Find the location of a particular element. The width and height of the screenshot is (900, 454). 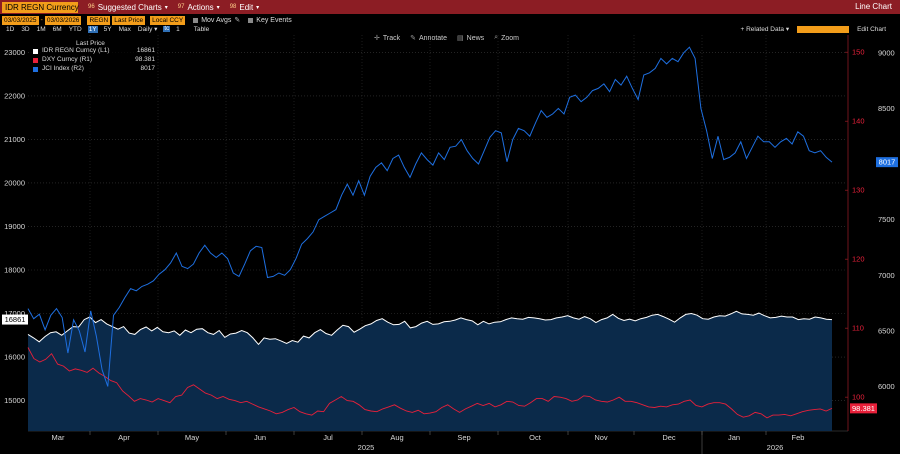

zoom-button: ⌕ Zoom is located at coordinates (506, 38).